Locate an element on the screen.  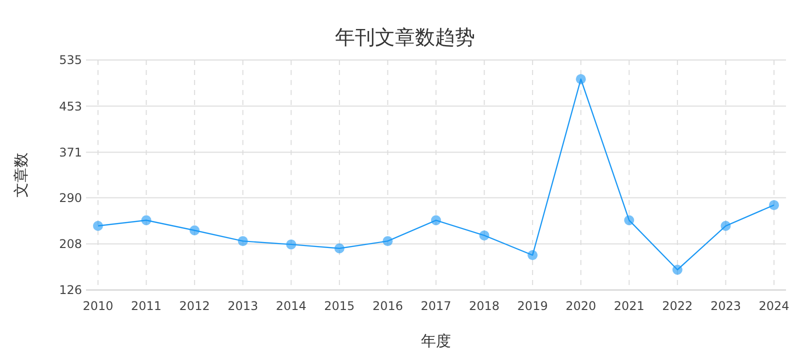
x-axis-title: 年度 is located at coordinates (436, 341).